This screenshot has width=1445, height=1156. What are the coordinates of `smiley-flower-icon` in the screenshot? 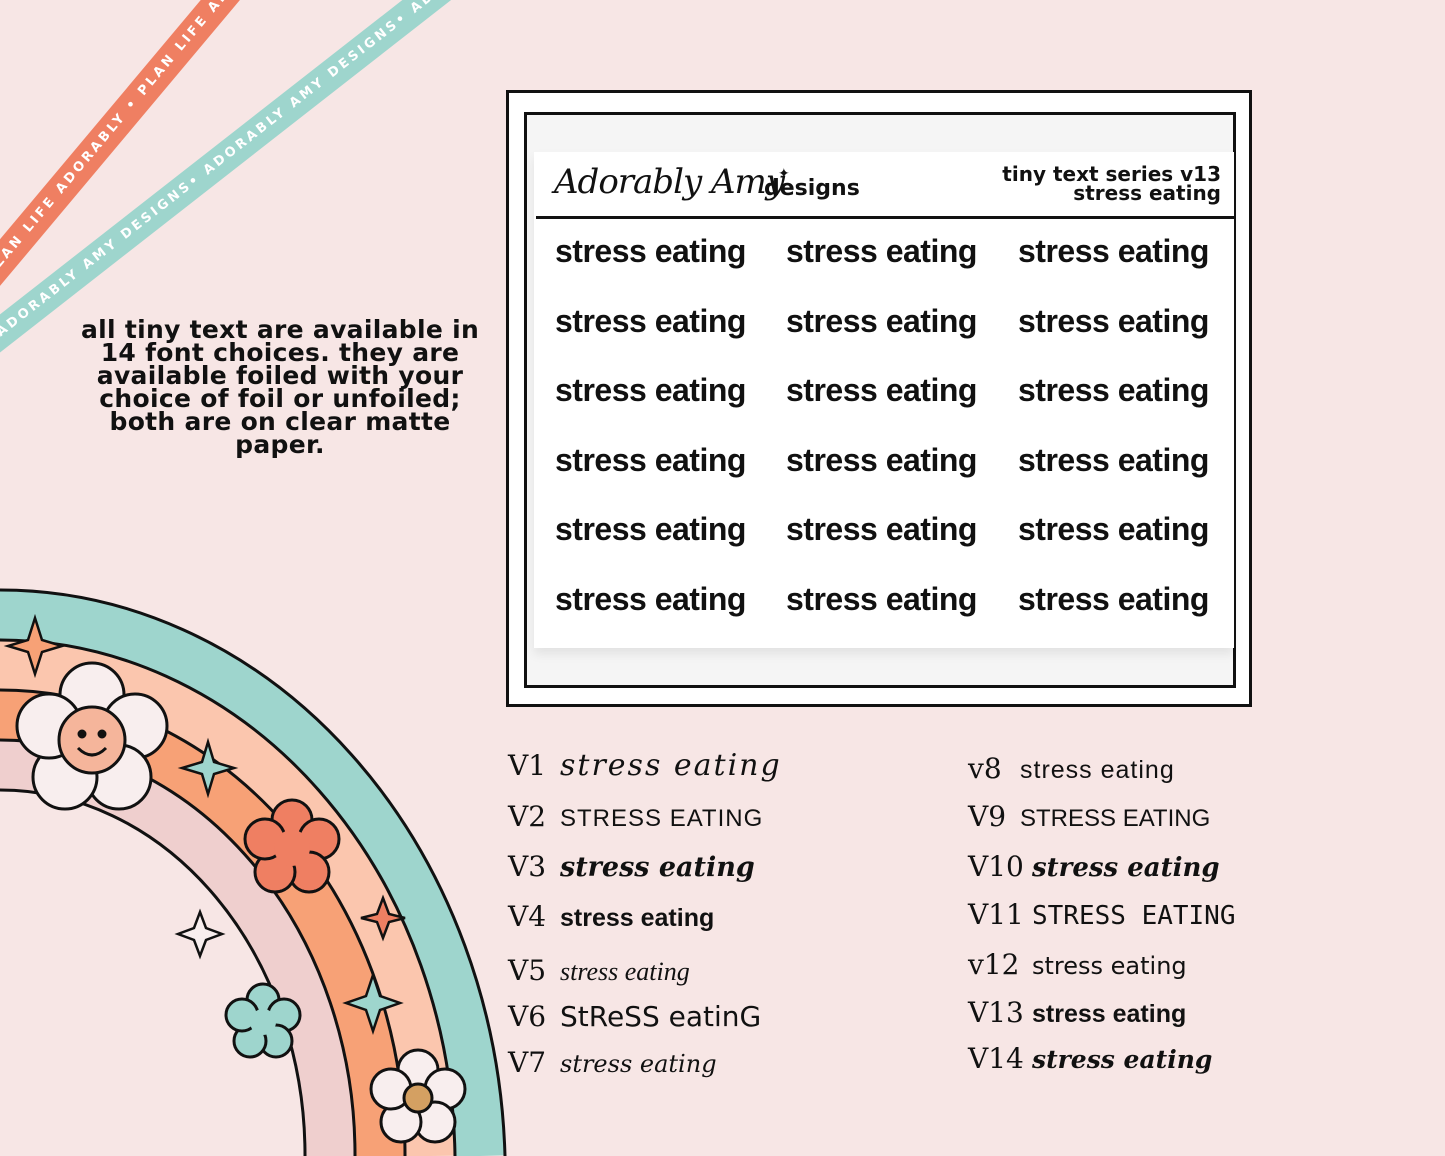 It's located at (92, 736).